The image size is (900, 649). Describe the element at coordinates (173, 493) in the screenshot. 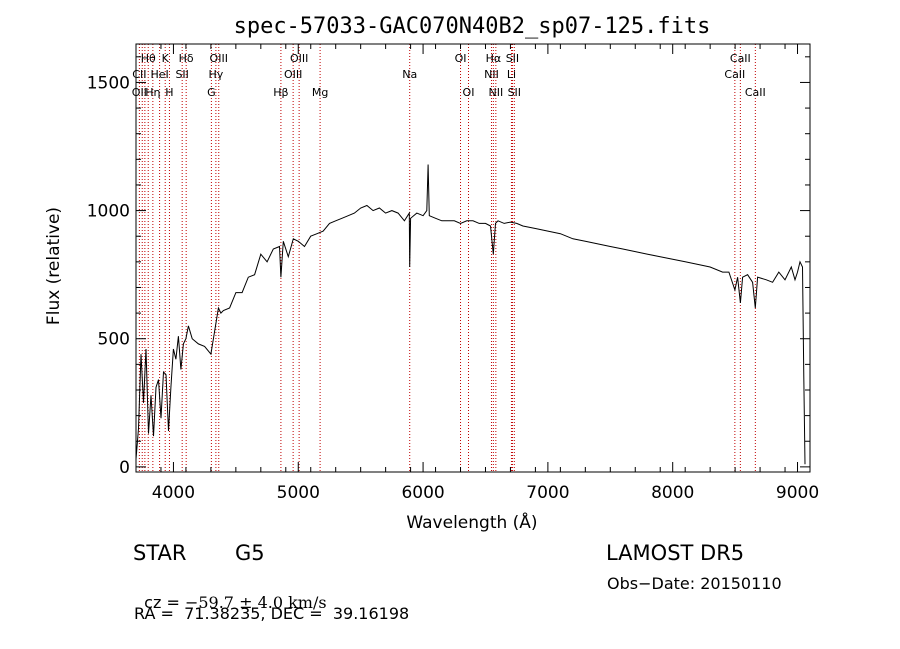

I see `x-tick-label: 4000` at that location.